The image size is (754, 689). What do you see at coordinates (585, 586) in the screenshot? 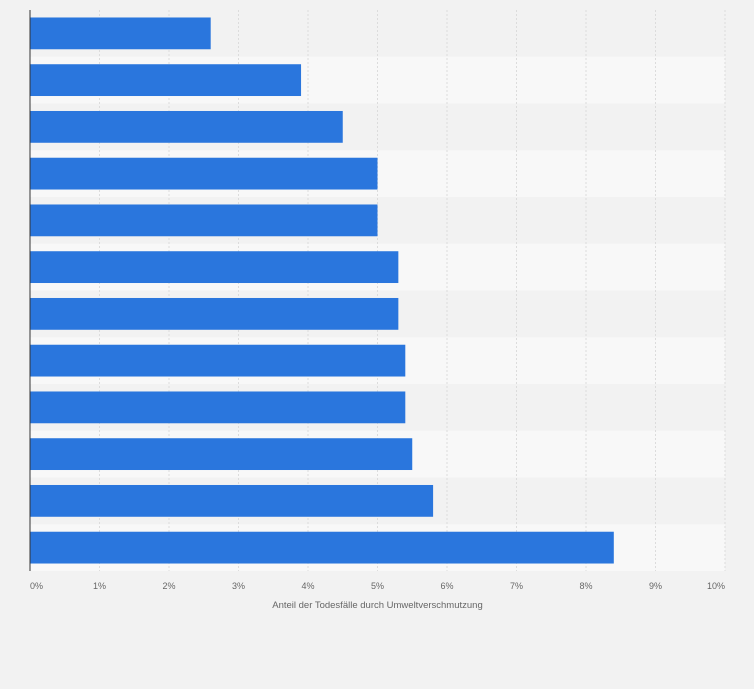
I see `x-tick-label: 8%` at bounding box center [585, 586].